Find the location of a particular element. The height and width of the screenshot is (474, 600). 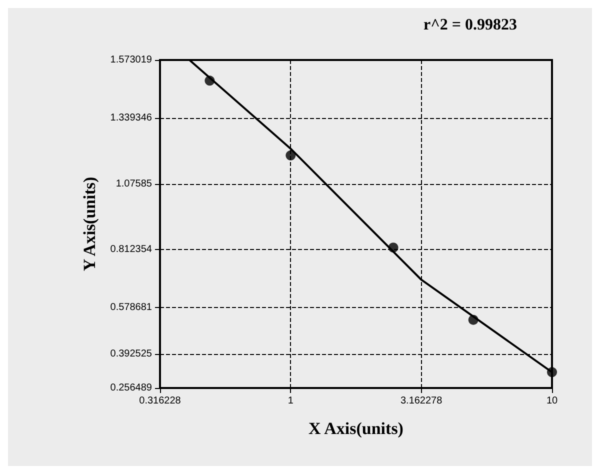

x-tick-label: 0.316228 is located at coordinates (160, 401).